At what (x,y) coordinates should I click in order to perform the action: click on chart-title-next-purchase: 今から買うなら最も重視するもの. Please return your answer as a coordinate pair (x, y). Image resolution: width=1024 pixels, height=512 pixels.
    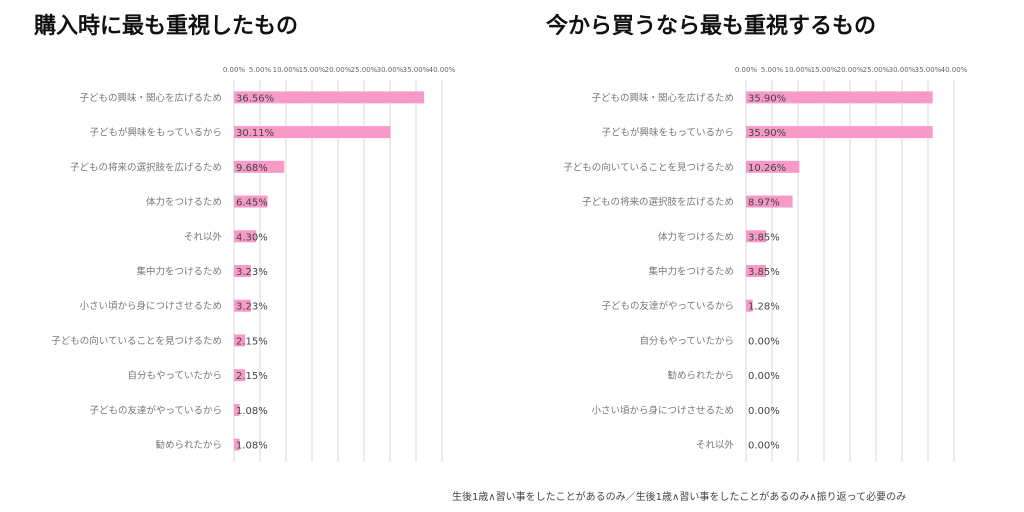
    Looking at the image, I should click on (711, 26).